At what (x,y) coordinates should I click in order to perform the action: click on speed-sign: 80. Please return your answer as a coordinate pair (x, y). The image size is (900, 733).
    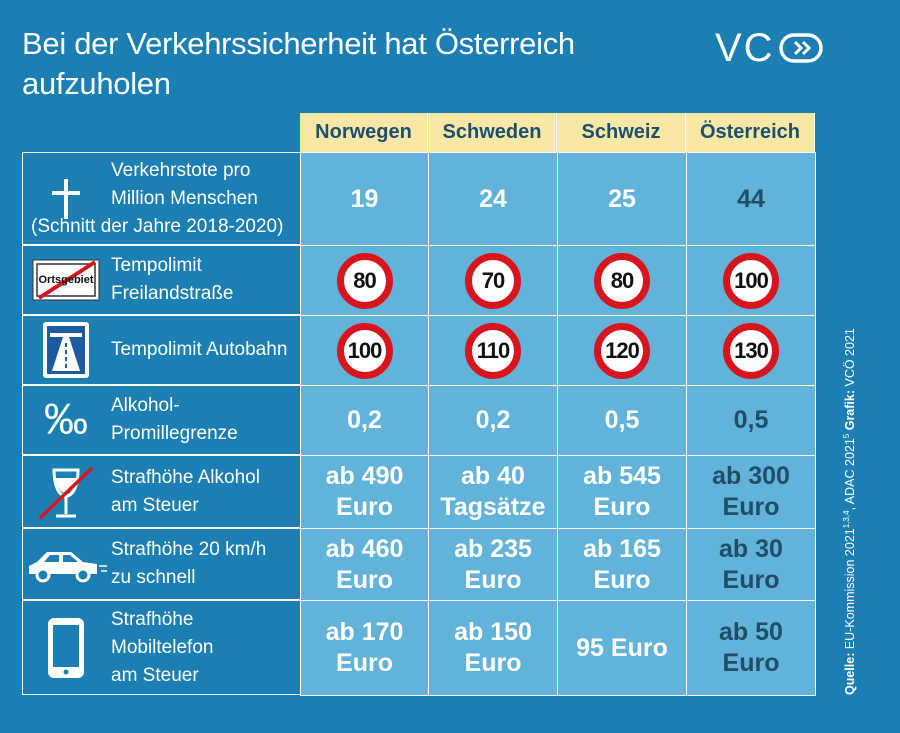
    Looking at the image, I should click on (364, 280).